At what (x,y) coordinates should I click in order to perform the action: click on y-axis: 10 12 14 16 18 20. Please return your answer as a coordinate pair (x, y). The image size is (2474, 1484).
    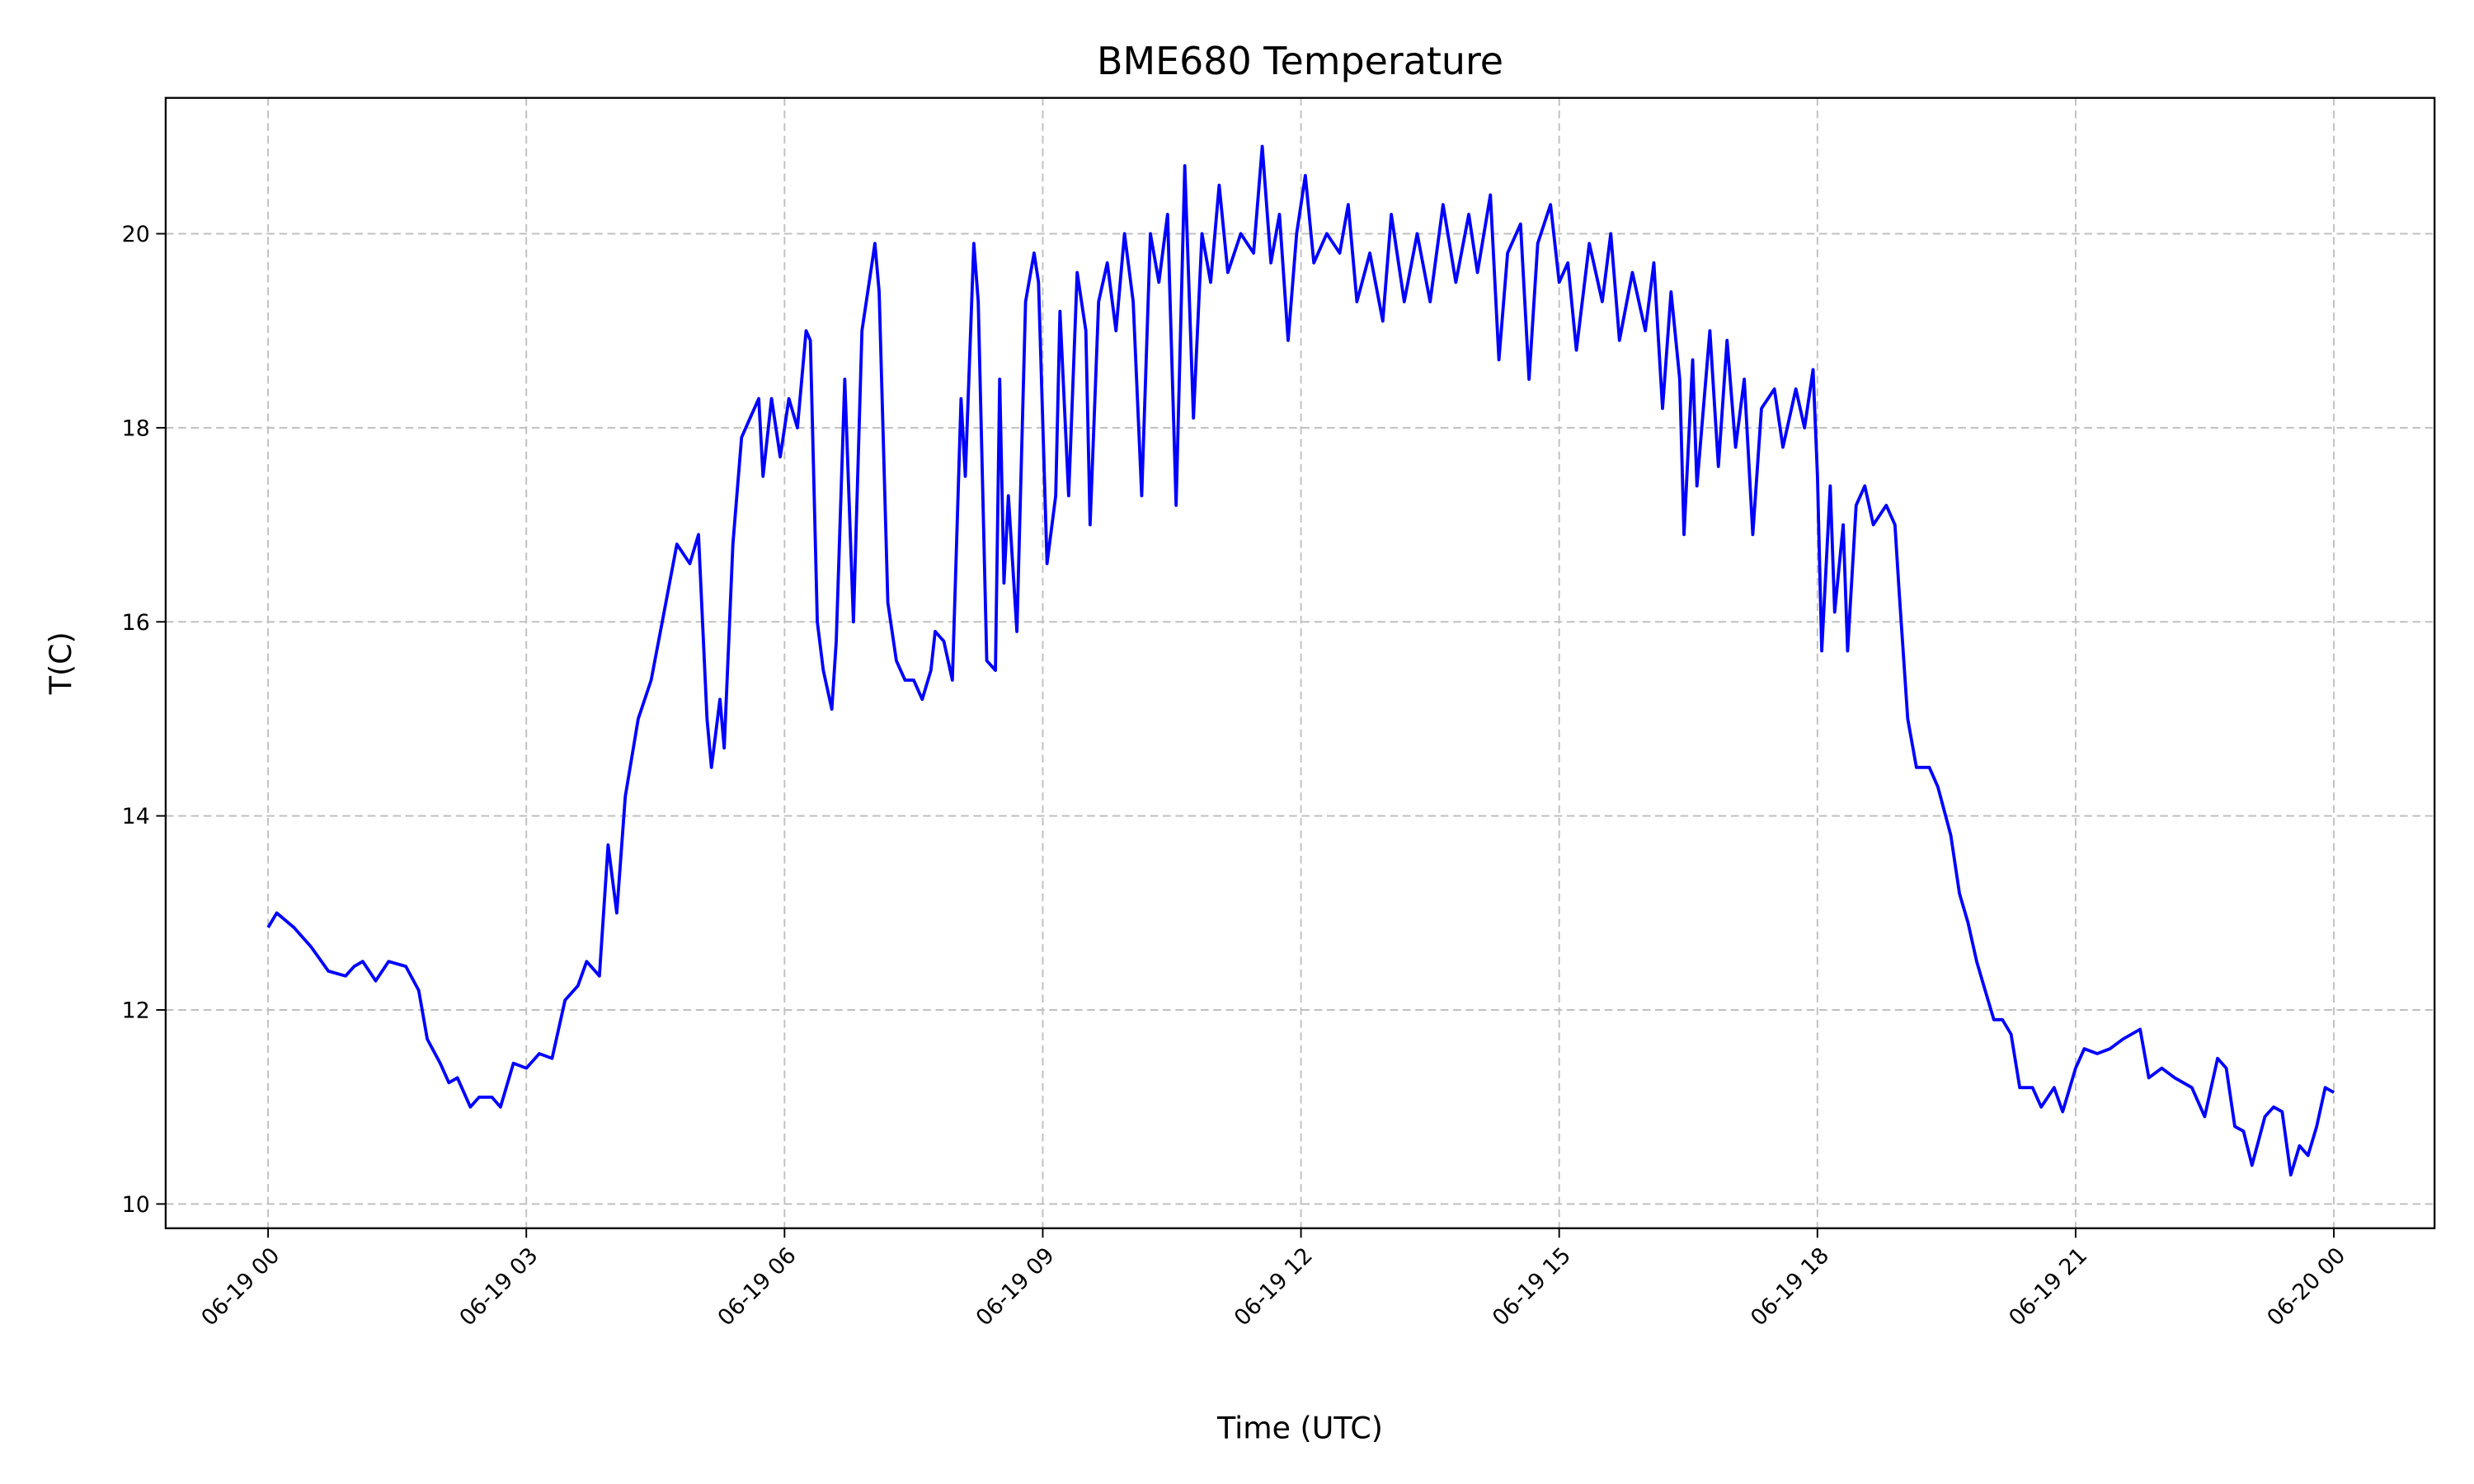
    Looking at the image, I should click on (144, 720).